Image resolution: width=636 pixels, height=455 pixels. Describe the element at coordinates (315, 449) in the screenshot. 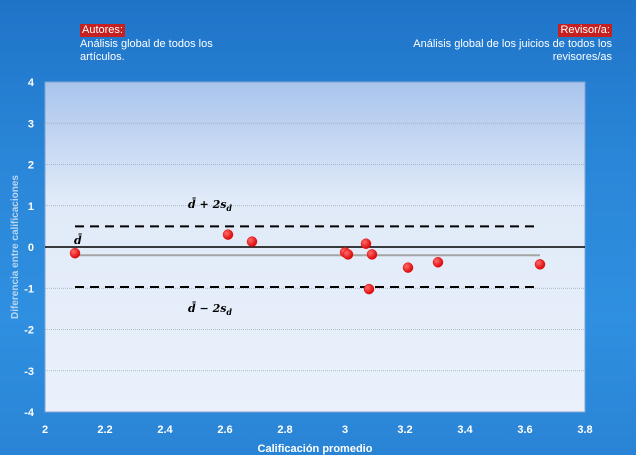

I see `x-axis-label: Calificación promedio` at that location.